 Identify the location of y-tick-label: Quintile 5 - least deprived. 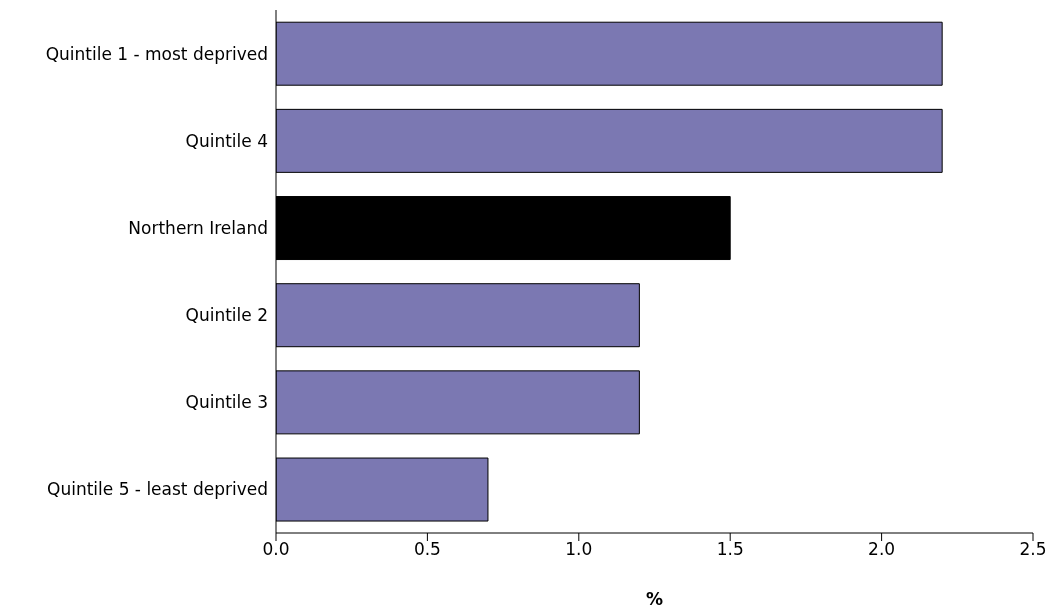
(157, 489).